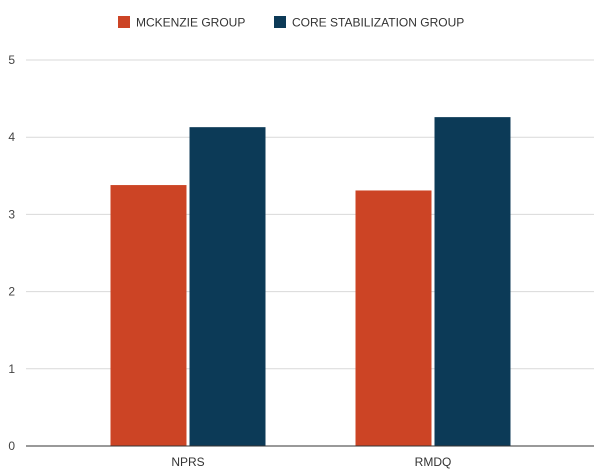 The width and height of the screenshot is (596, 470). What do you see at coordinates (11, 253) in the screenshot?
I see `y-axis: 0 1 2 3 4 5` at bounding box center [11, 253].